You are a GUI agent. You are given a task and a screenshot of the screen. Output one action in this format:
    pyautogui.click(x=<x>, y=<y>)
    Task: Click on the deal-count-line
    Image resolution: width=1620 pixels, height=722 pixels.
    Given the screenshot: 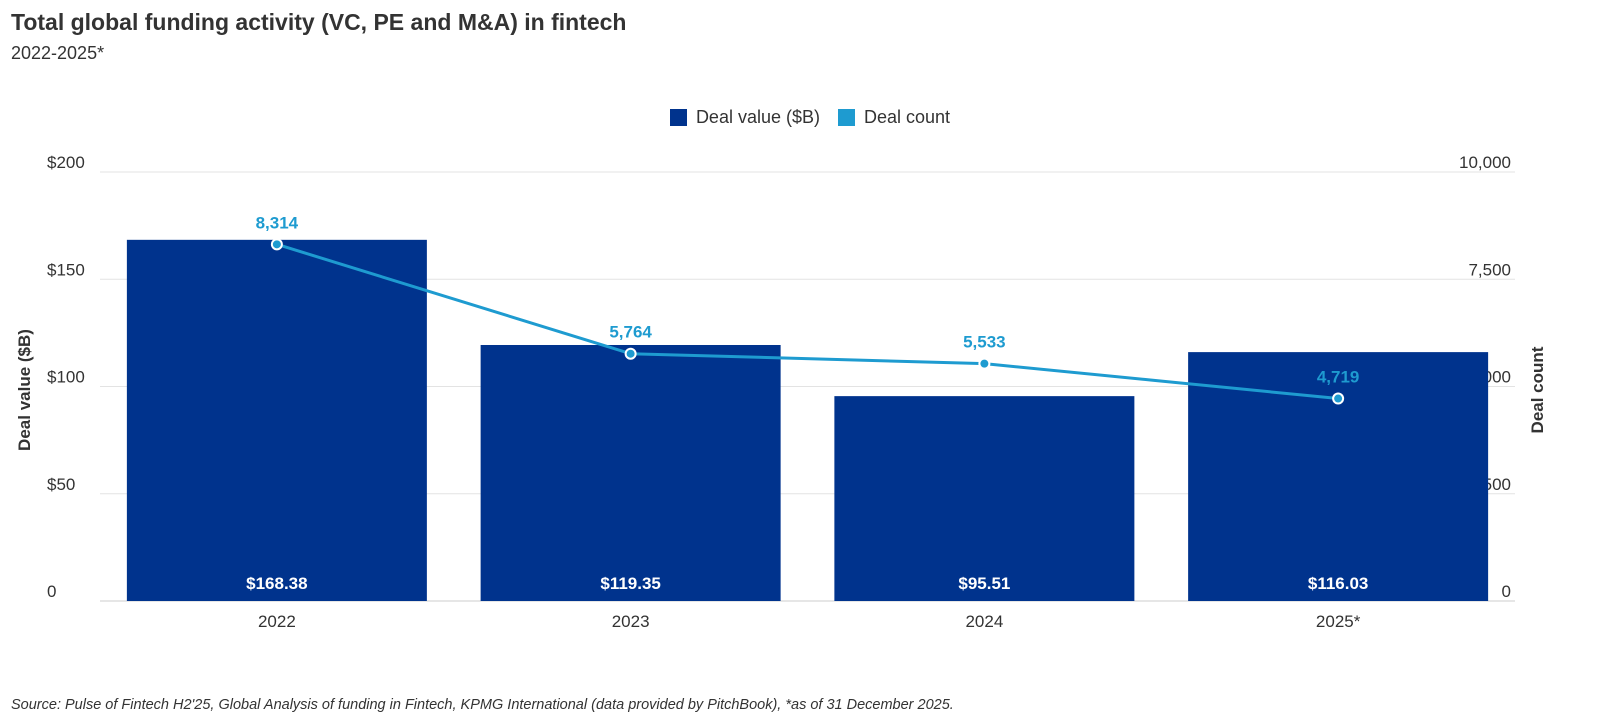 What is the action you would take?
    pyautogui.click(x=807, y=321)
    